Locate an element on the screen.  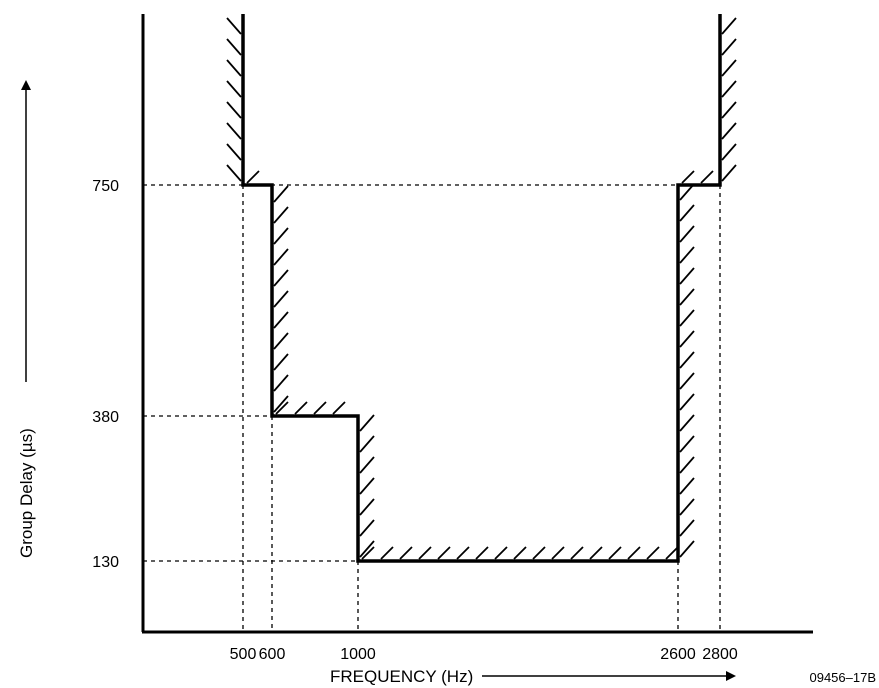
x-tick-label: 500 is located at coordinates (243, 654).